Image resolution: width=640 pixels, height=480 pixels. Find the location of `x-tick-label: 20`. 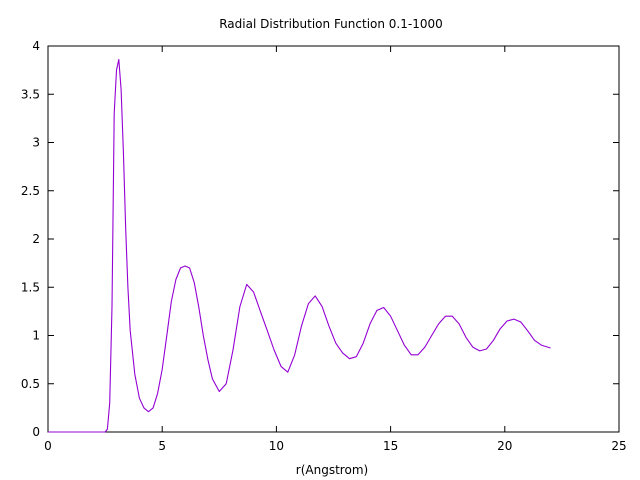

x-tick-label: 20 is located at coordinates (504, 446).